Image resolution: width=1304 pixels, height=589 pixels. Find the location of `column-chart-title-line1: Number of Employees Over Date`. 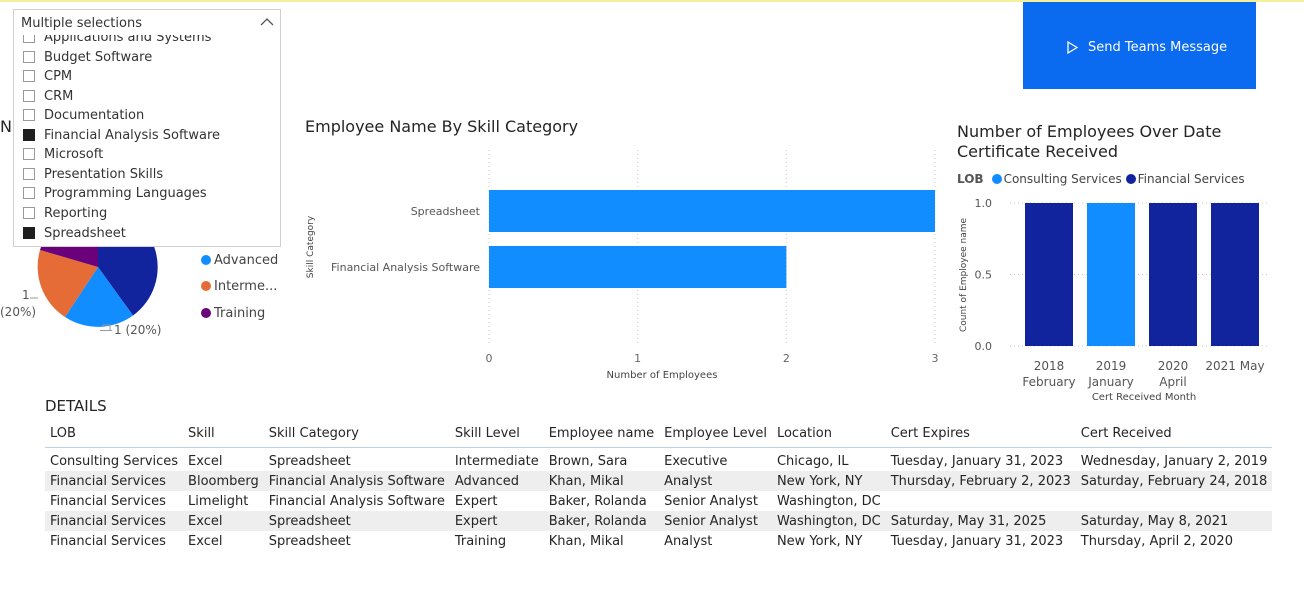

column-chart-title-line1: Number of Employees Over Date is located at coordinates (1089, 131).